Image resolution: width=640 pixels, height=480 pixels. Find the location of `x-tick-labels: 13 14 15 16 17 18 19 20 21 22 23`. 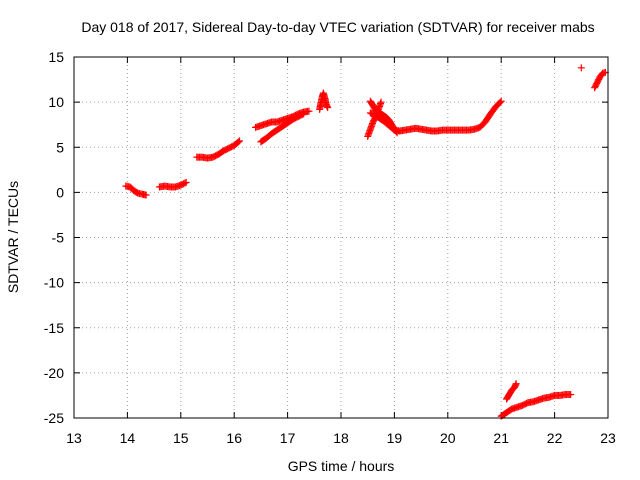

x-tick-labels: 13 14 15 16 17 18 19 20 21 22 23 is located at coordinates (341, 438).